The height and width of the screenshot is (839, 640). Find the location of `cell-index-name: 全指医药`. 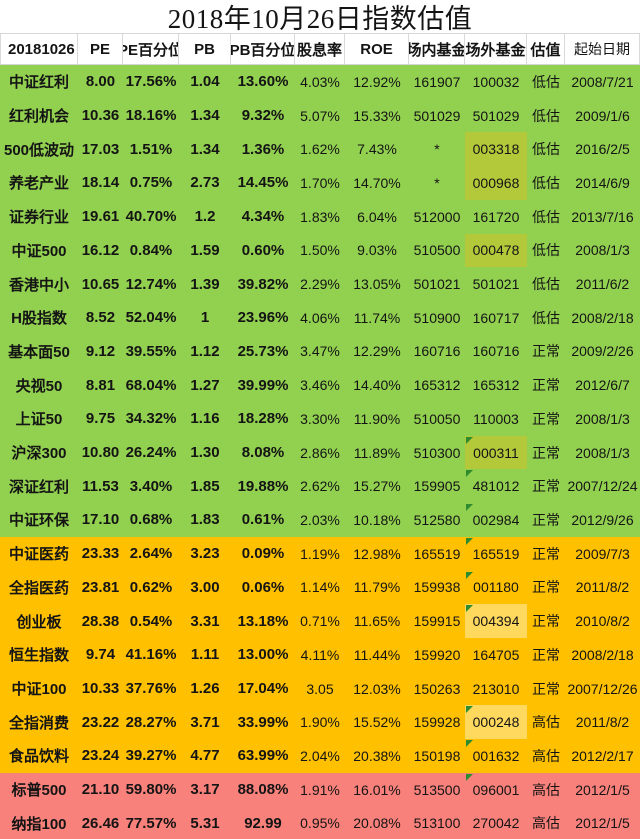

cell-index-name: 全指医药 is located at coordinates (38, 588).